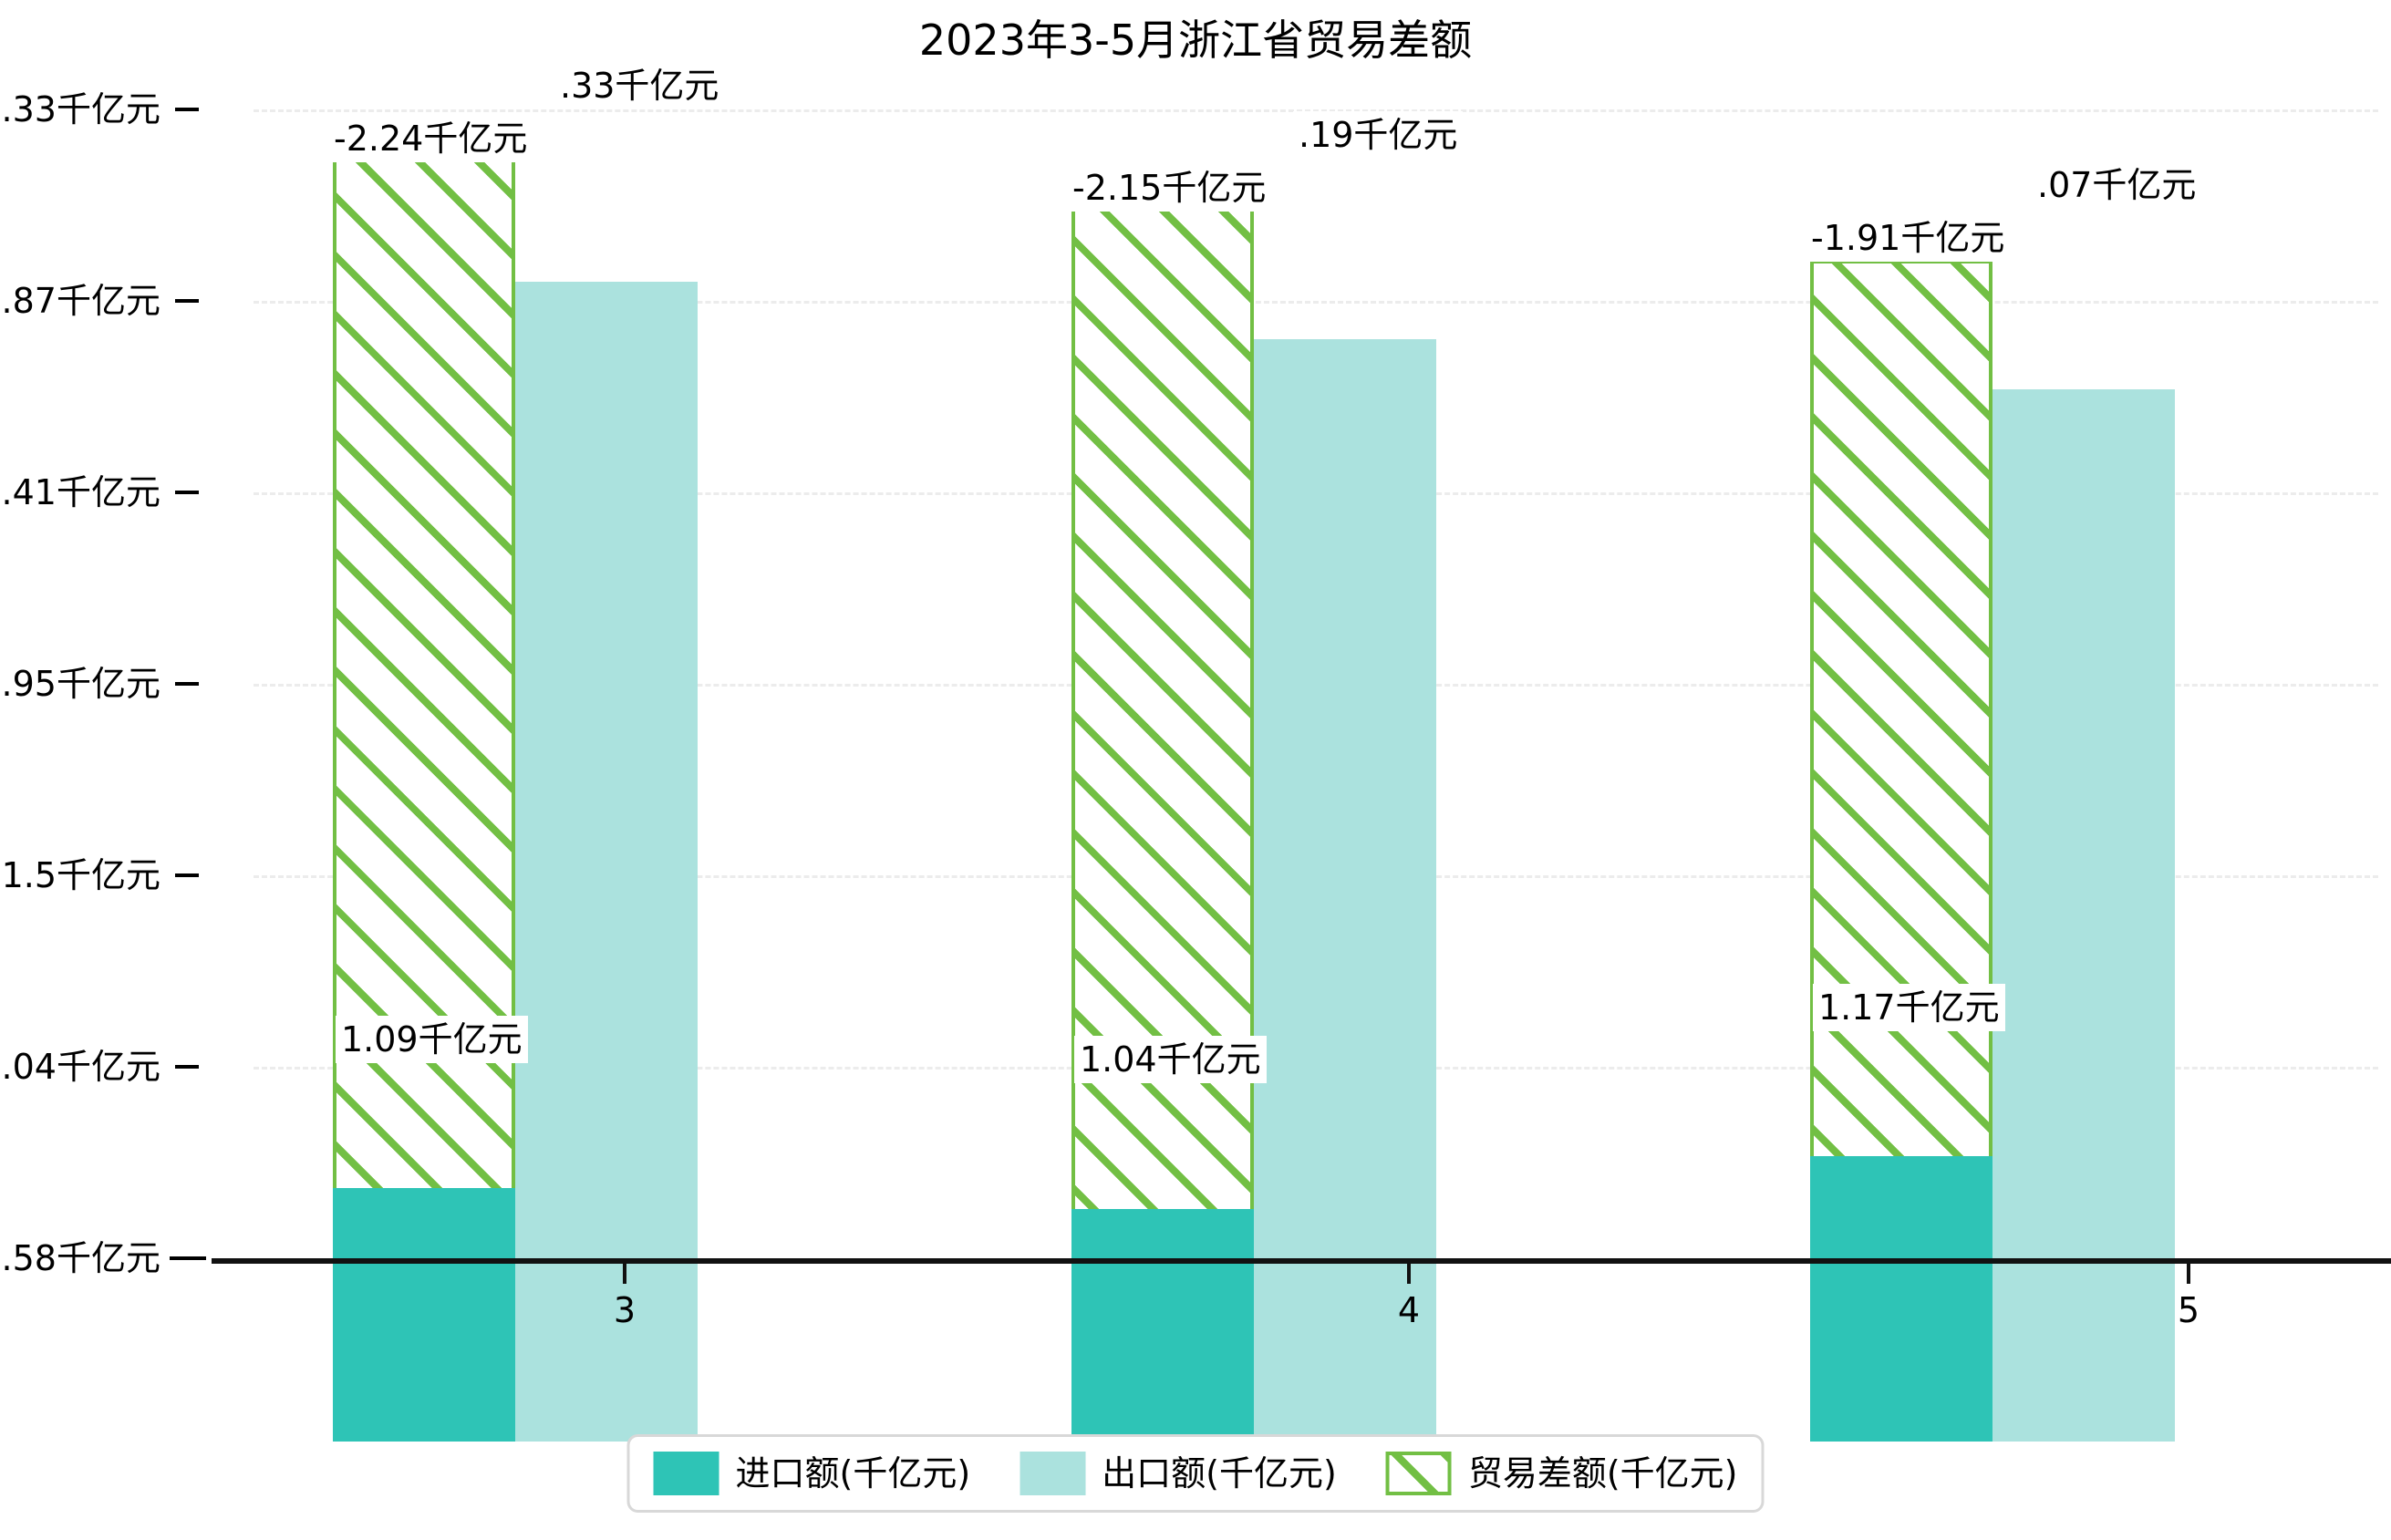 The width and height of the screenshot is (2391, 1540). What do you see at coordinates (80, 1258) in the screenshot?
I see `y-tick-label-0-58: 0.58千亿元` at bounding box center [80, 1258].